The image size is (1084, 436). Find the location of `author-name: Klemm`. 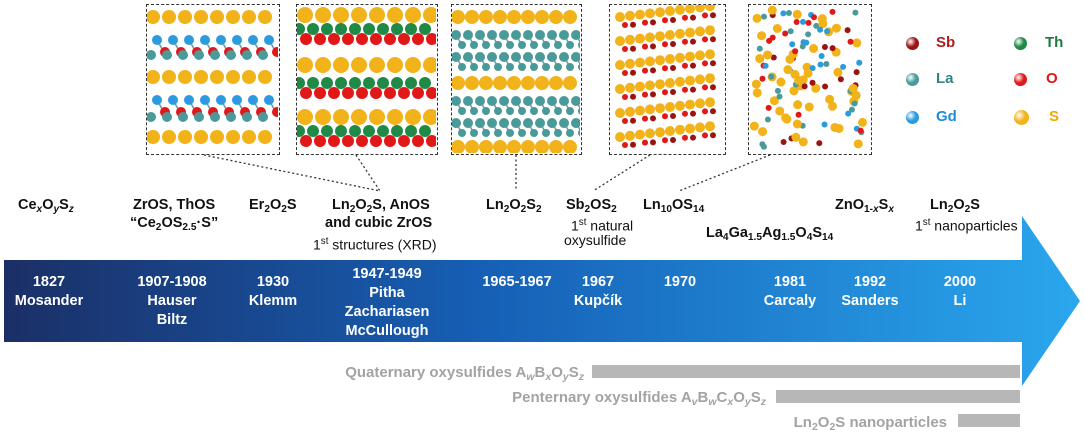

author-name: Klemm is located at coordinates (273, 301).